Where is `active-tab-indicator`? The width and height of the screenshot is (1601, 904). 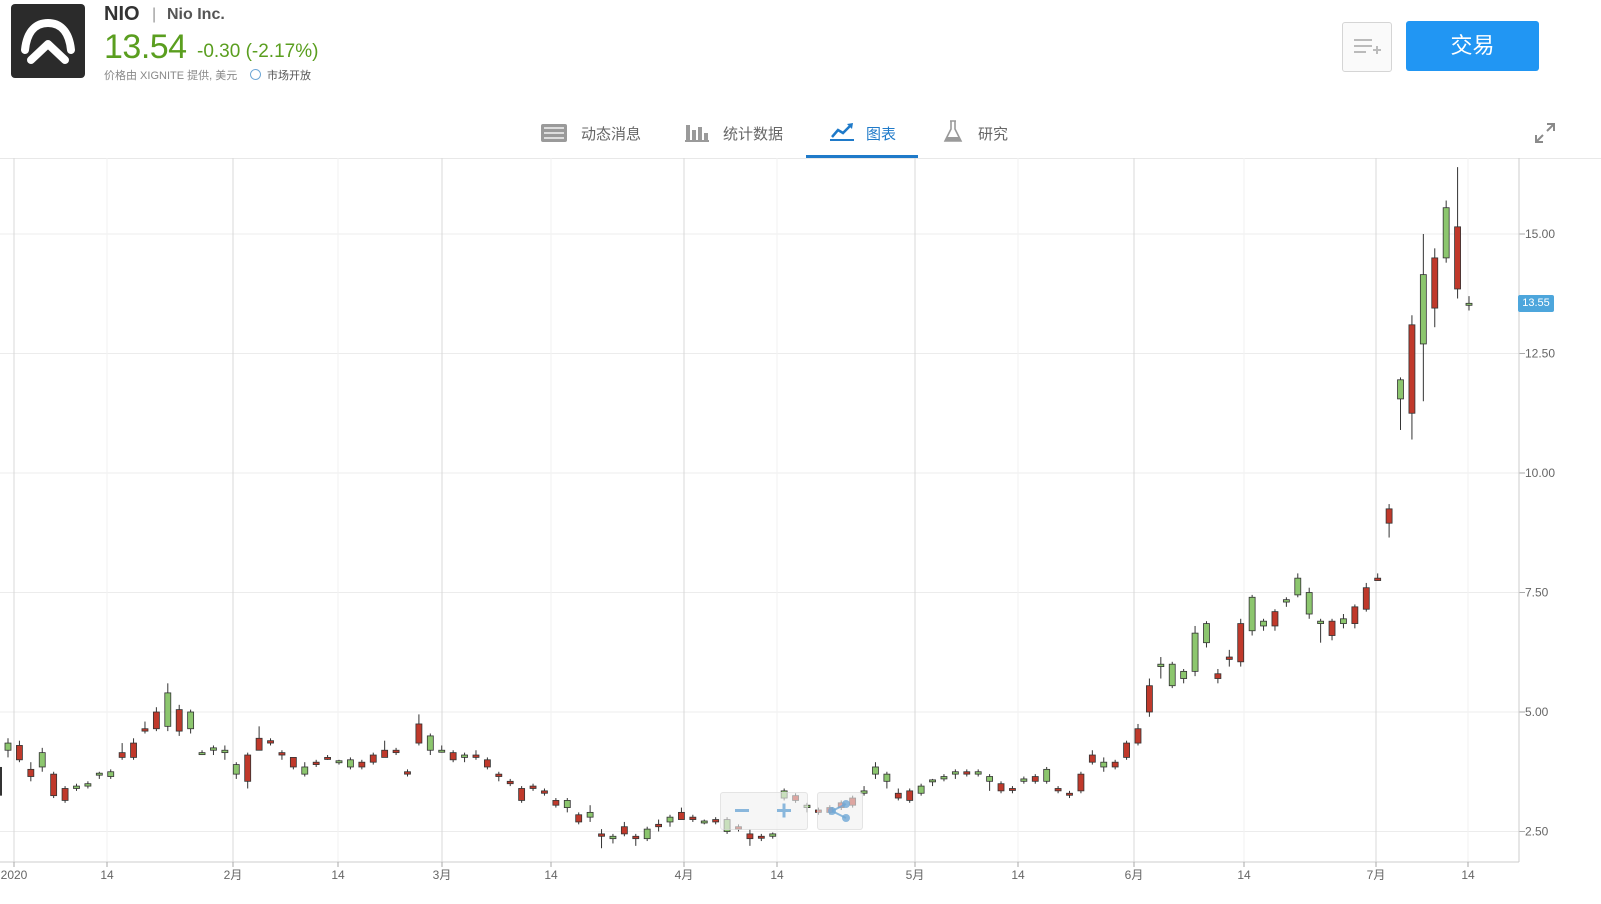 active-tab-indicator is located at coordinates (862, 156).